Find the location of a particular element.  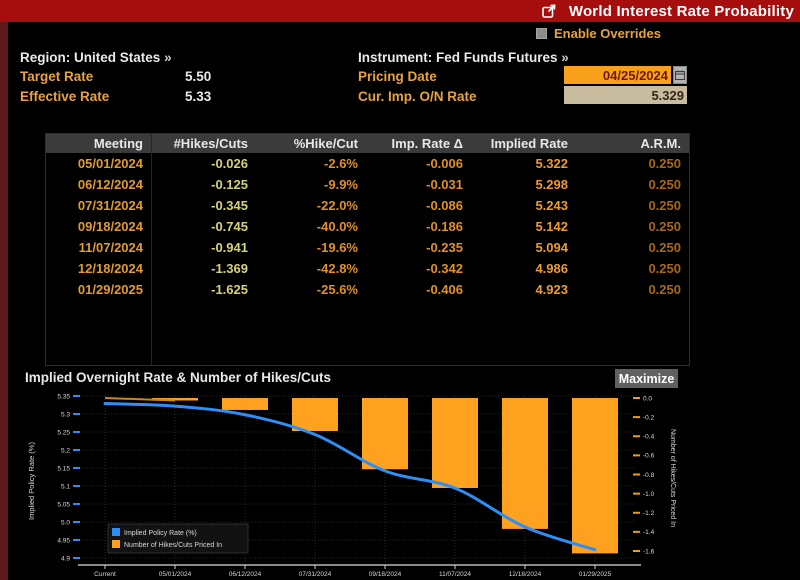

pricing-date-input is located at coordinates (617, 75).